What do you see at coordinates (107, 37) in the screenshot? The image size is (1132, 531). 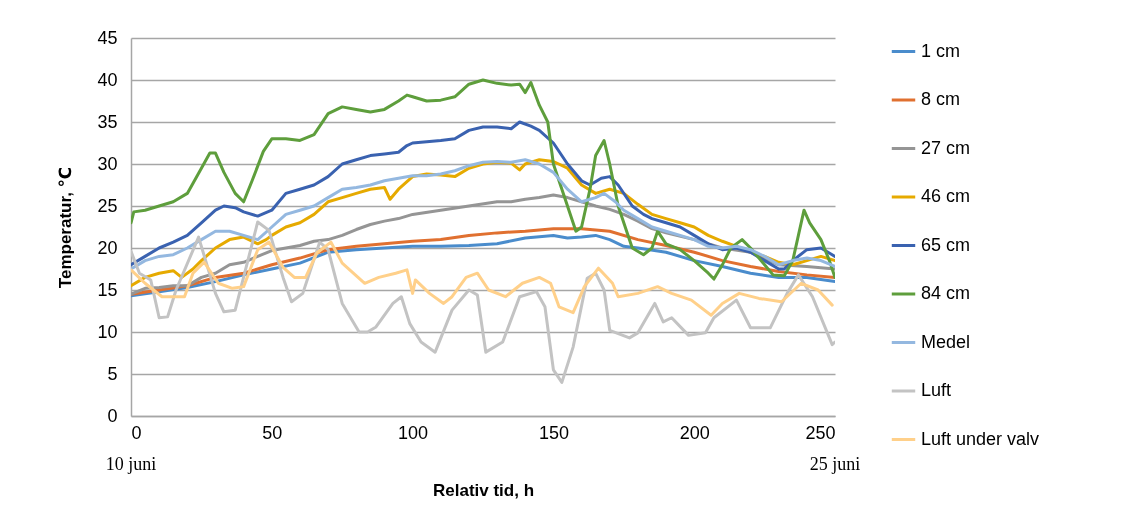 I see `y-tick-label: 45` at bounding box center [107, 37].